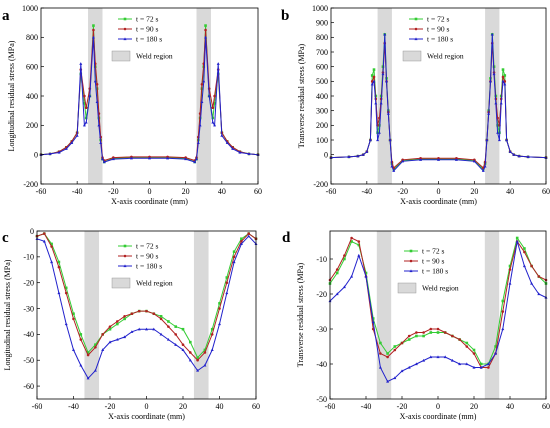  Describe the element at coordinates (125, 256) in the screenshot. I see `legend-marker` at that location.